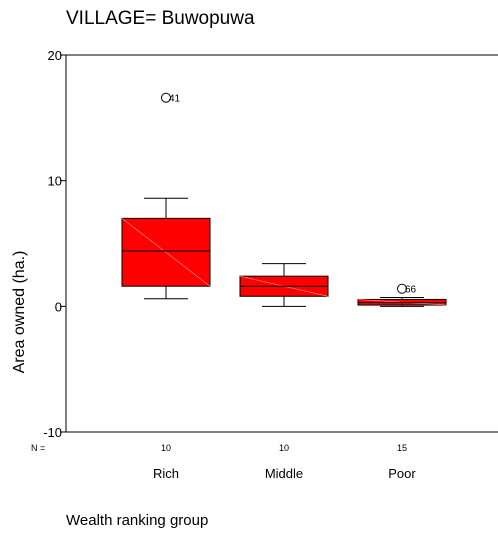 The height and width of the screenshot is (539, 498). What do you see at coordinates (402, 473) in the screenshot?
I see `category-label: Poor` at bounding box center [402, 473].